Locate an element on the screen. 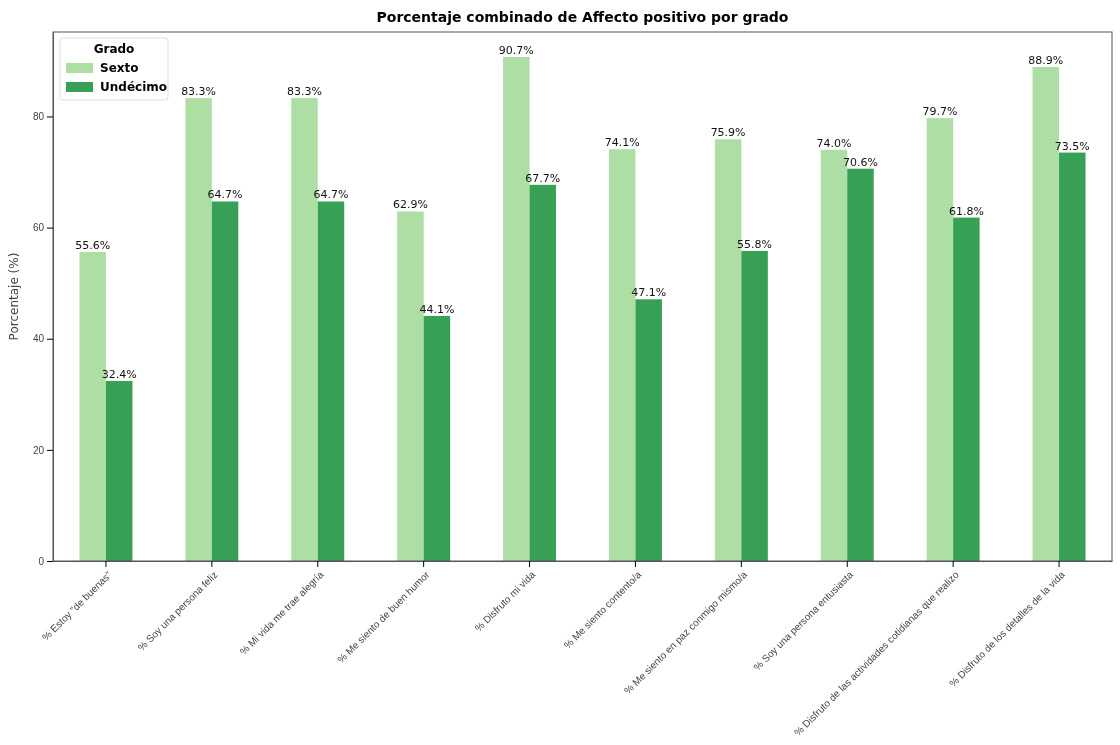  legend-label: Undécimo is located at coordinates (133, 87).